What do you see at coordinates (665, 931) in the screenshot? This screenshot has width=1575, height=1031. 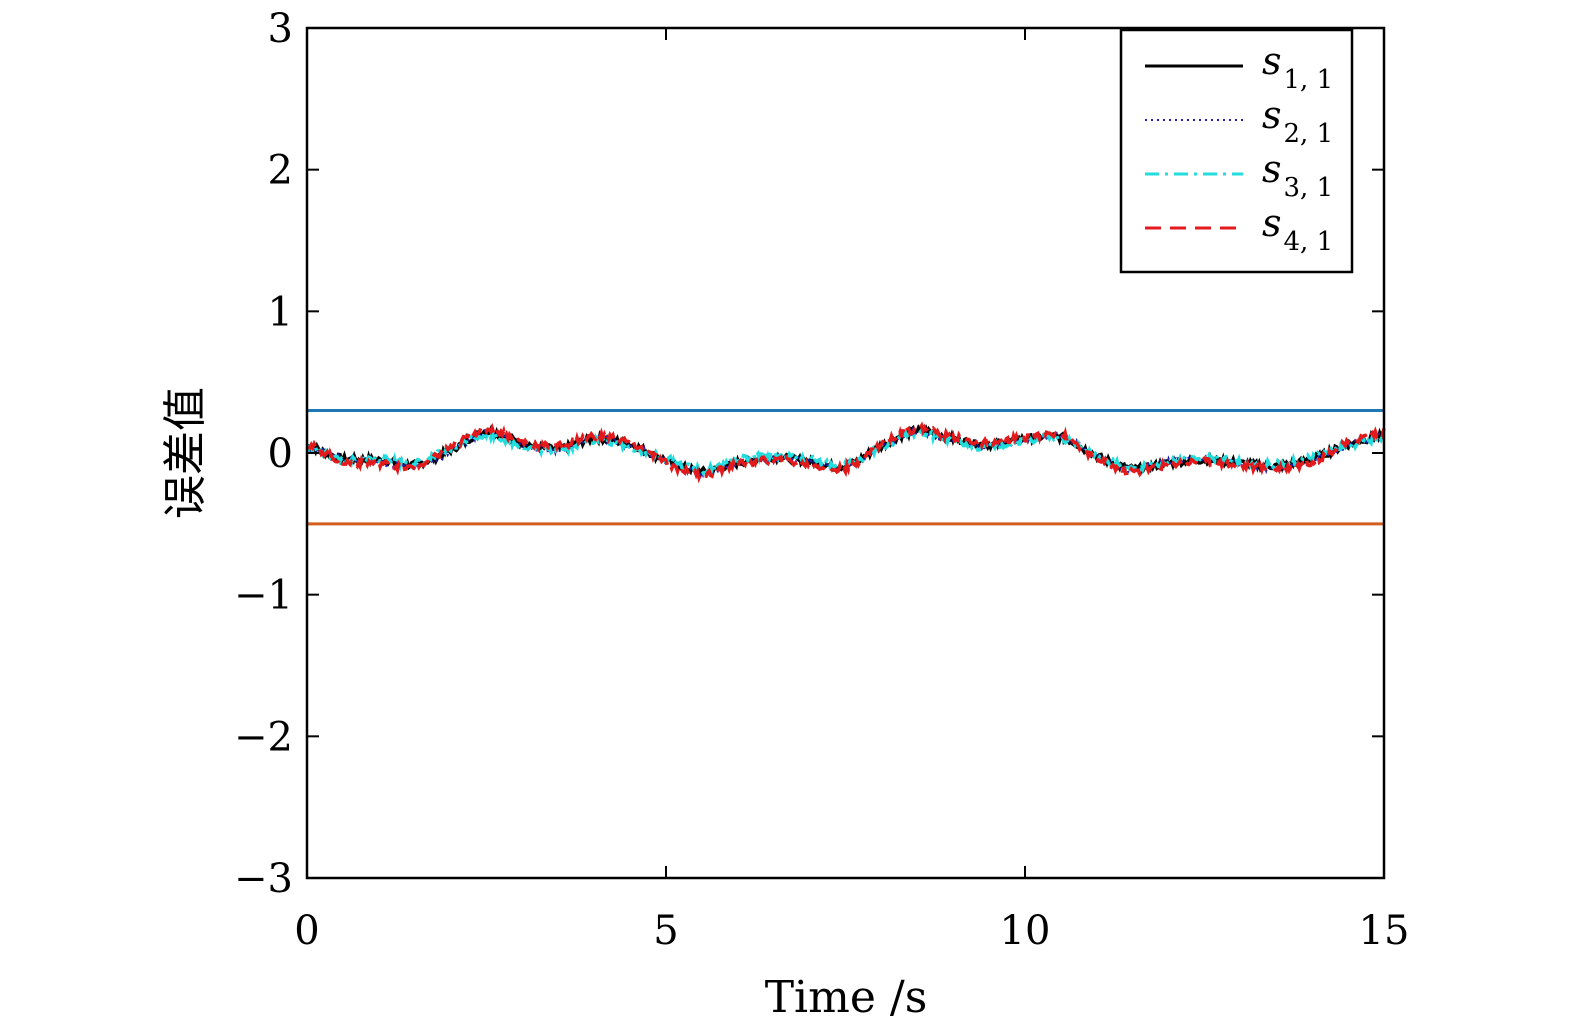 I see `x-tick-label-5: 5` at bounding box center [665, 931].